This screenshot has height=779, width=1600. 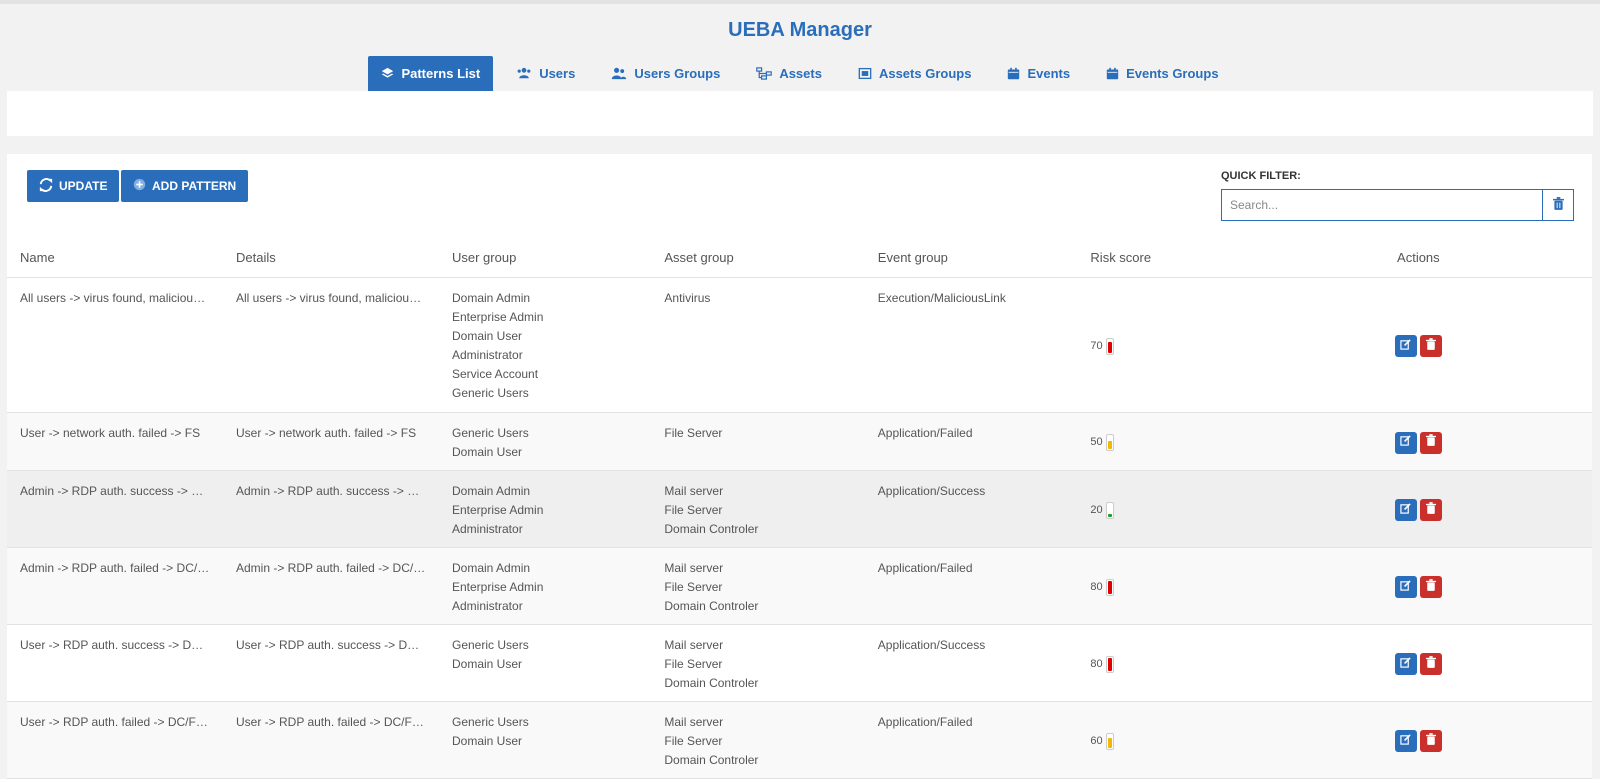 I want to click on add-pattern-button: ADD PATTERN, so click(x=185, y=186).